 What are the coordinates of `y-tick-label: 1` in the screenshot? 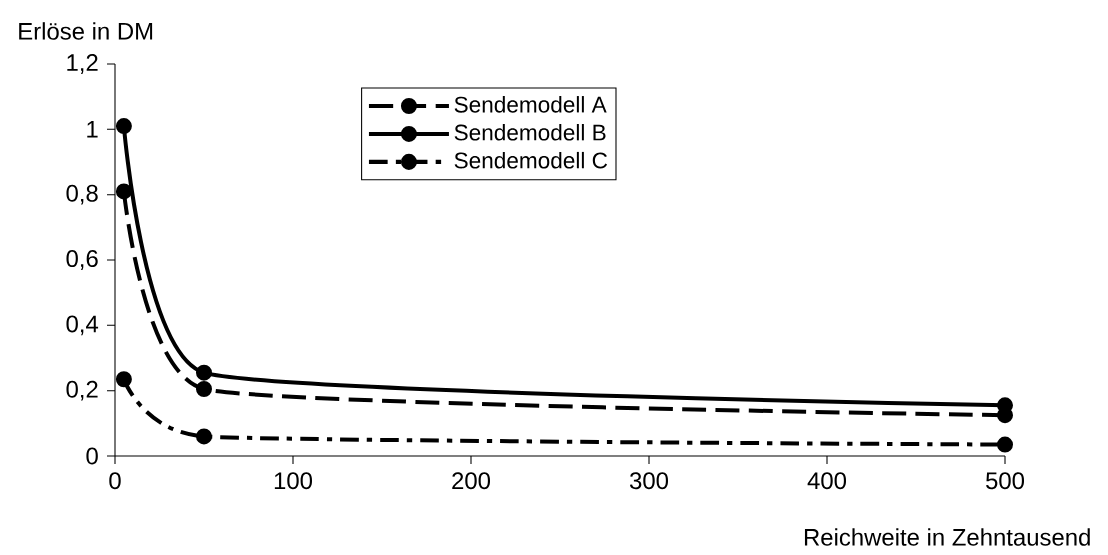 It's located at (92, 129).